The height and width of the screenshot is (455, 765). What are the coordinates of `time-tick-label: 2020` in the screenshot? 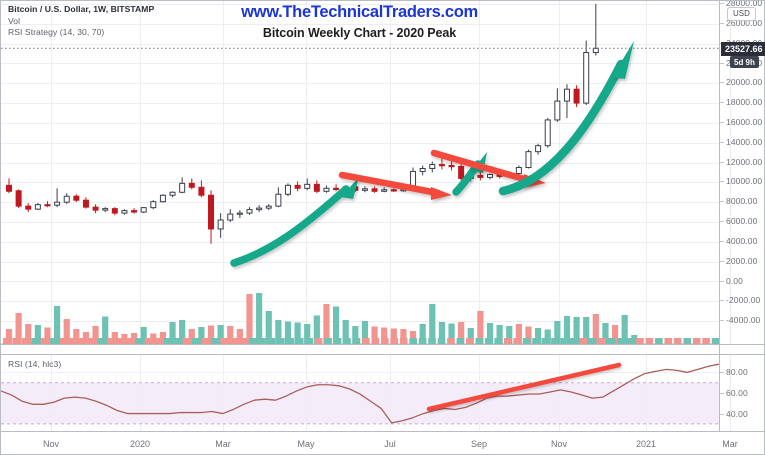 It's located at (140, 444).